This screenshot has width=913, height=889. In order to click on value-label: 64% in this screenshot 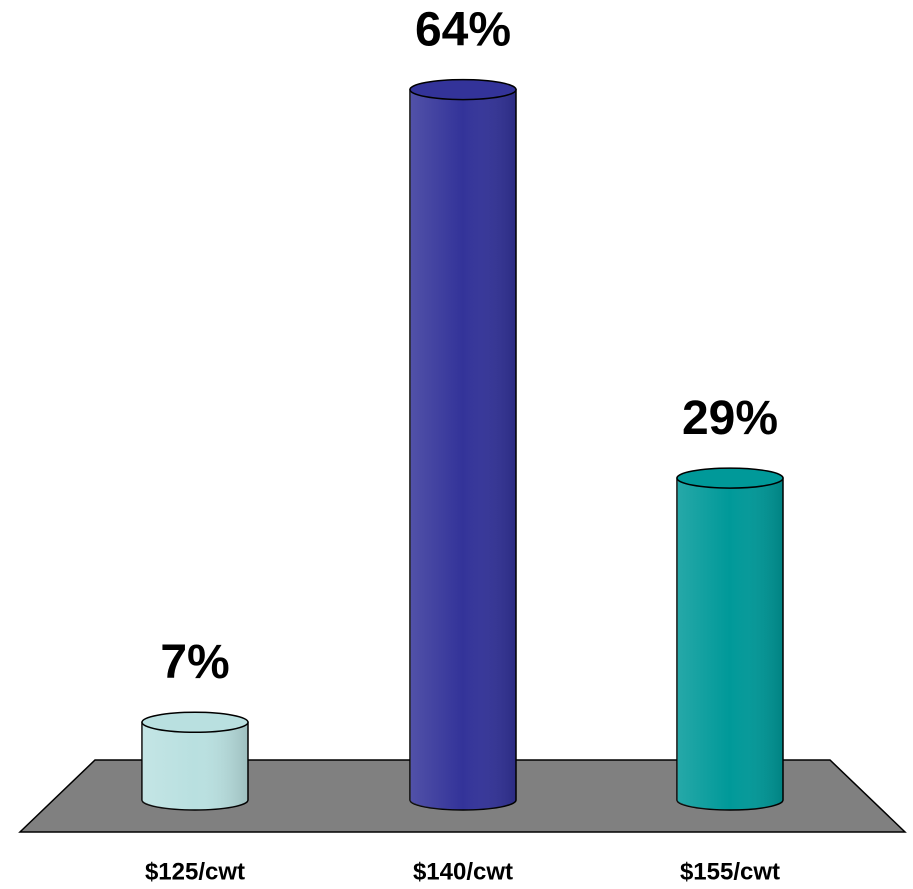, I will do `click(463, 29)`.